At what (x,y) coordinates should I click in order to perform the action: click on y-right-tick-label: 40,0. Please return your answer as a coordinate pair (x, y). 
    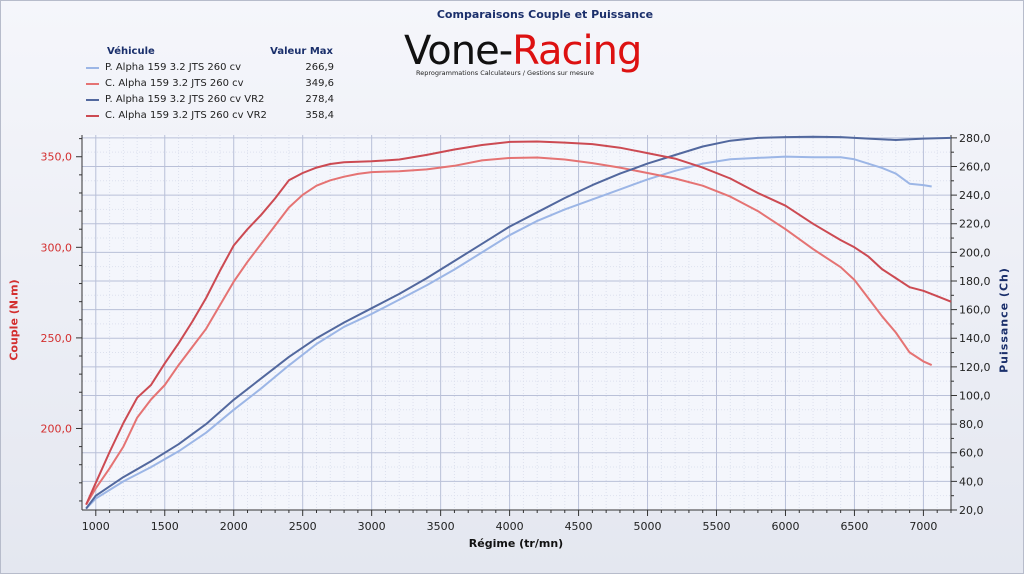
    Looking at the image, I should click on (971, 481).